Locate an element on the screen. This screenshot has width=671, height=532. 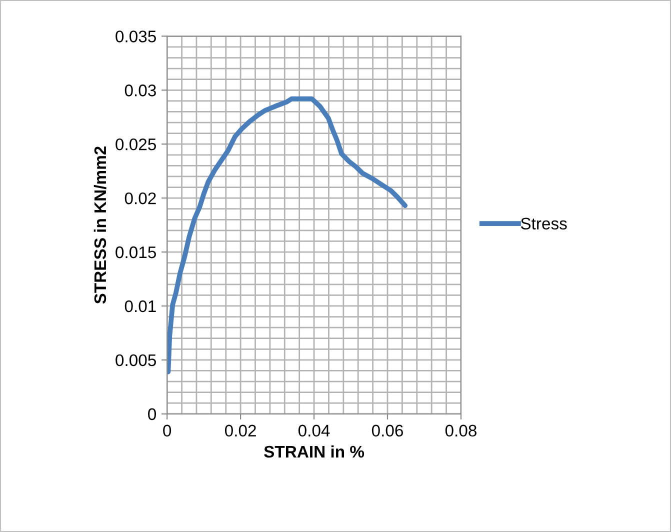
x-tick-label: 0.06 is located at coordinates (387, 430).